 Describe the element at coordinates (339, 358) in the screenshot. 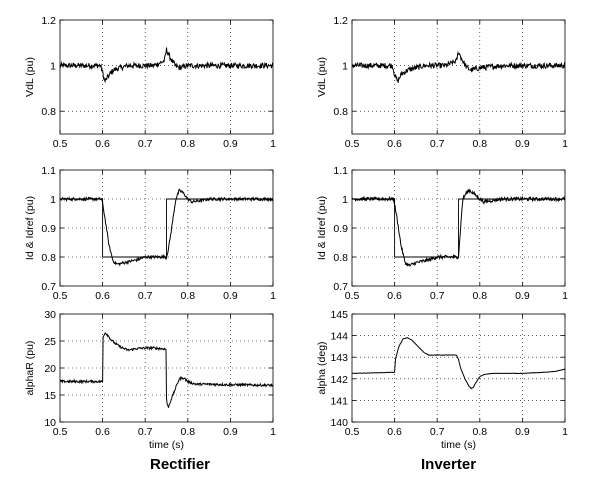

I see `y-tick-label: 143` at that location.